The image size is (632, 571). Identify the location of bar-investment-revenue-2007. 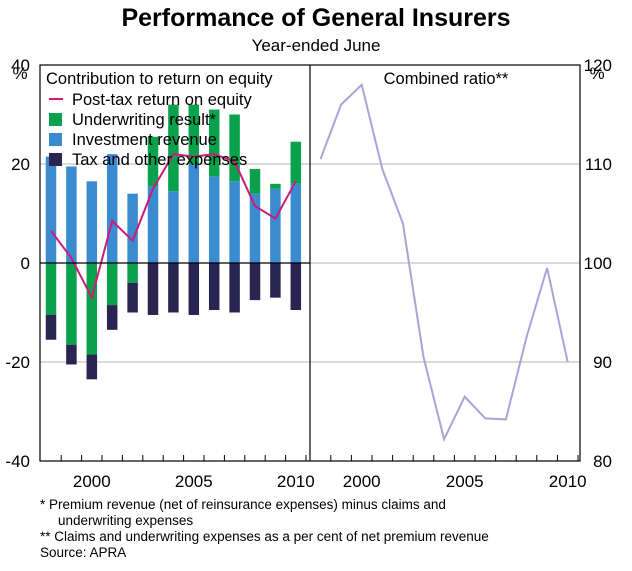
(234, 222).